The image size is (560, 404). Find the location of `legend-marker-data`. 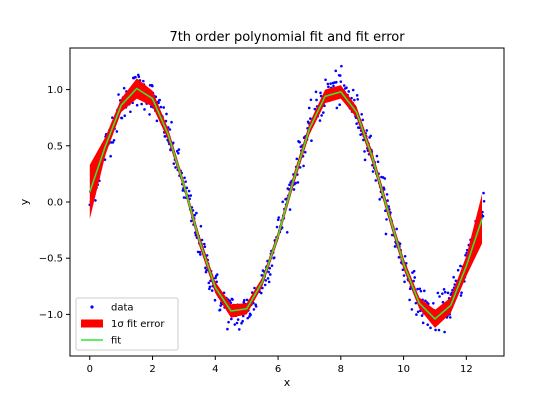

legend-marker-data is located at coordinates (92, 307).